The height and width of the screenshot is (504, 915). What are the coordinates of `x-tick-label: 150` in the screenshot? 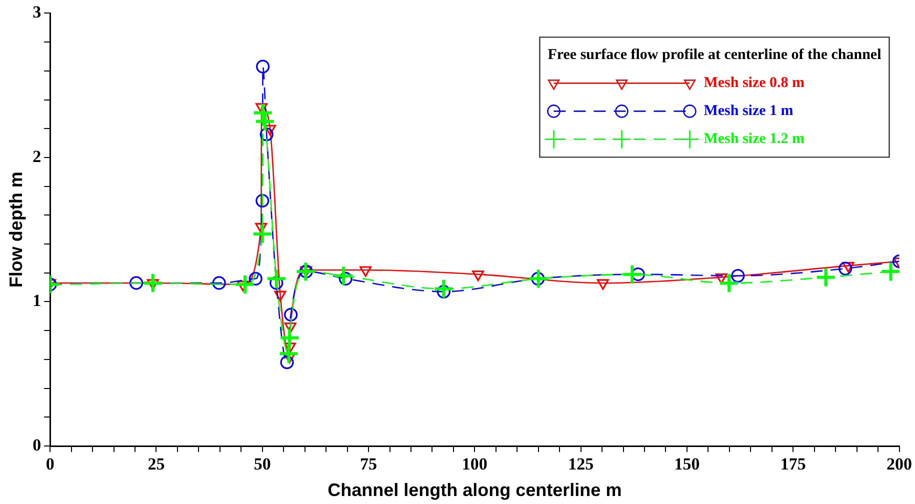 It's located at (687, 464).